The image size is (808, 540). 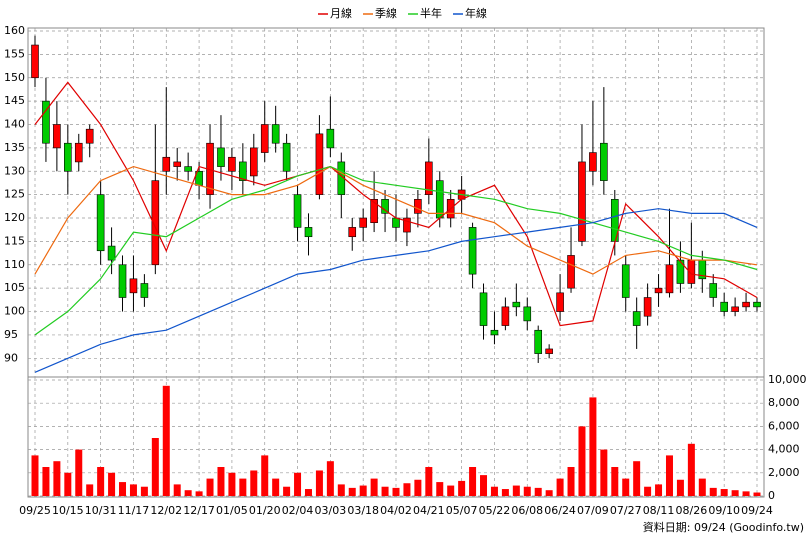 I want to click on x-tick-label: 09/24, so click(x=757, y=510).